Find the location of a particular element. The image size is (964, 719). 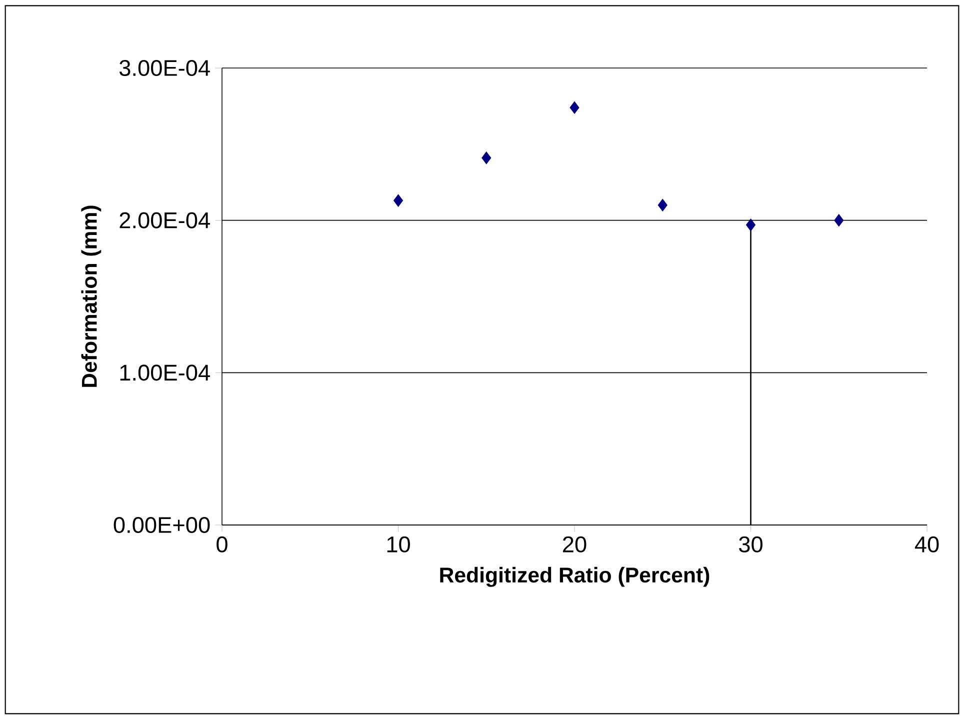

x-tick-label: 20 is located at coordinates (574, 544).